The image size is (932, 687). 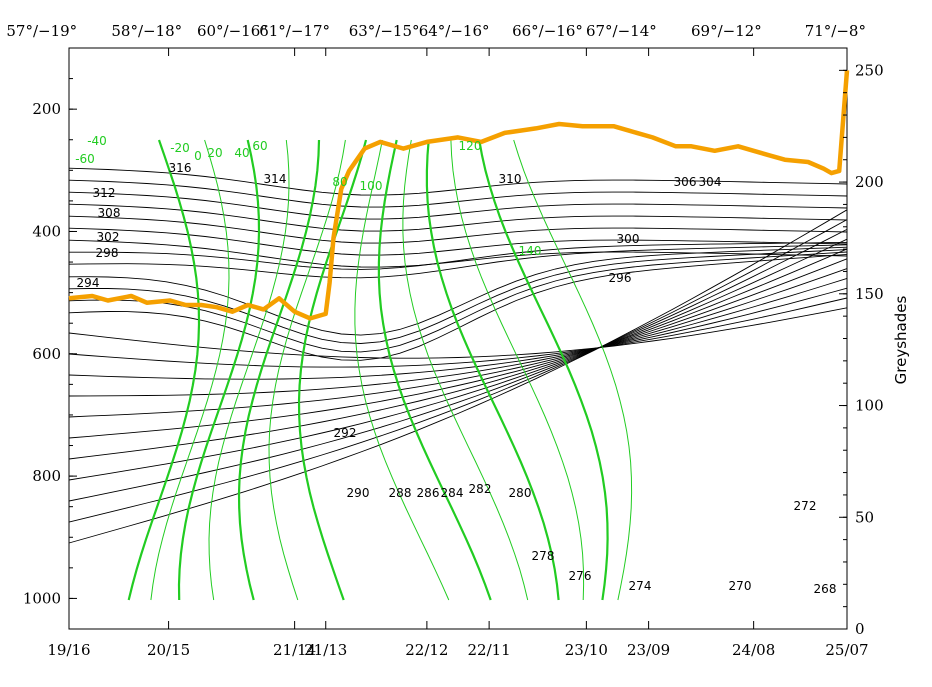 I want to click on black-contour-label: 310, so click(x=510, y=179).